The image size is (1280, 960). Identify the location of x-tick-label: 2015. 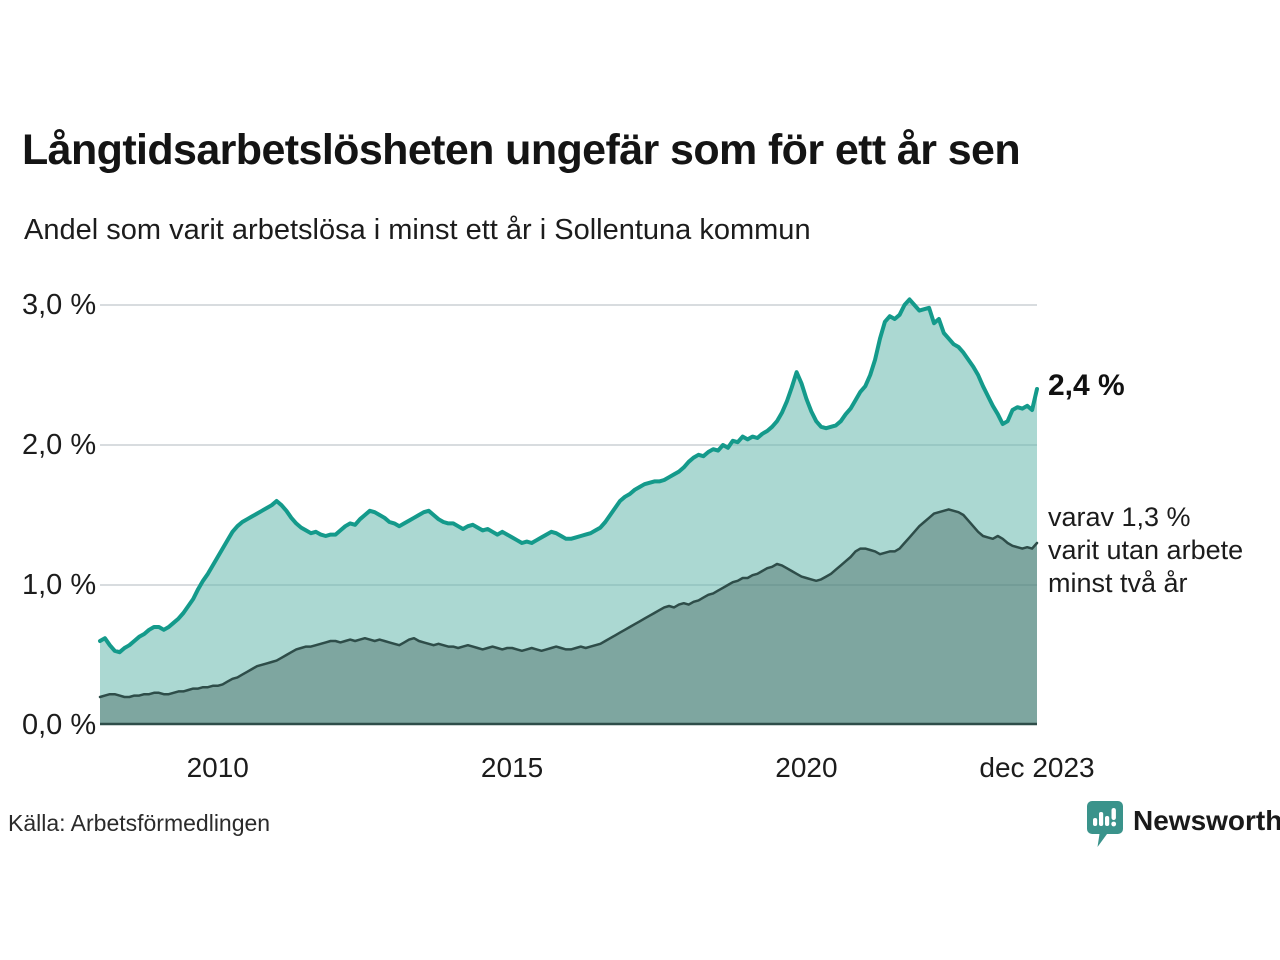
(512, 767).